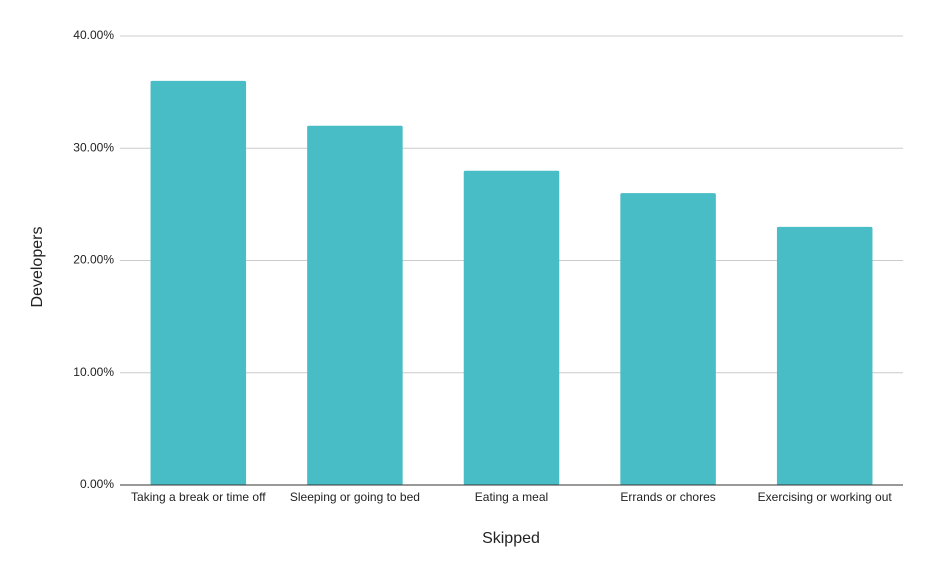  Describe the element at coordinates (93, 35) in the screenshot. I see `y-tick-label: 40.00%` at that location.